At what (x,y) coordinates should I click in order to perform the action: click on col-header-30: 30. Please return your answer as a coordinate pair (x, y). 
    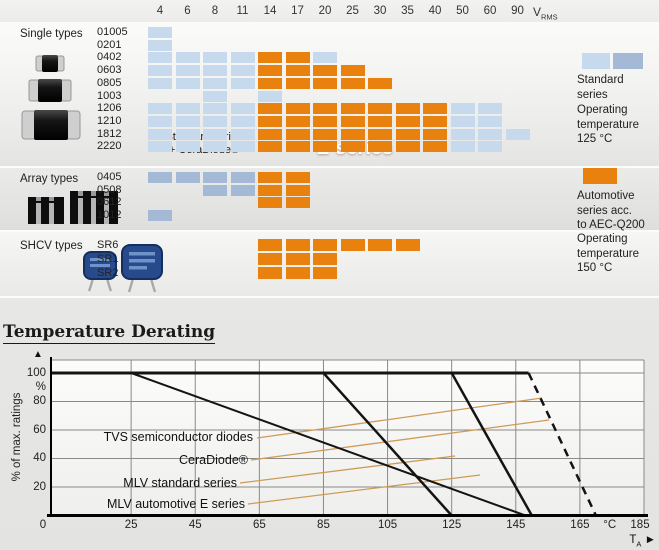
    Looking at the image, I should click on (380, 11).